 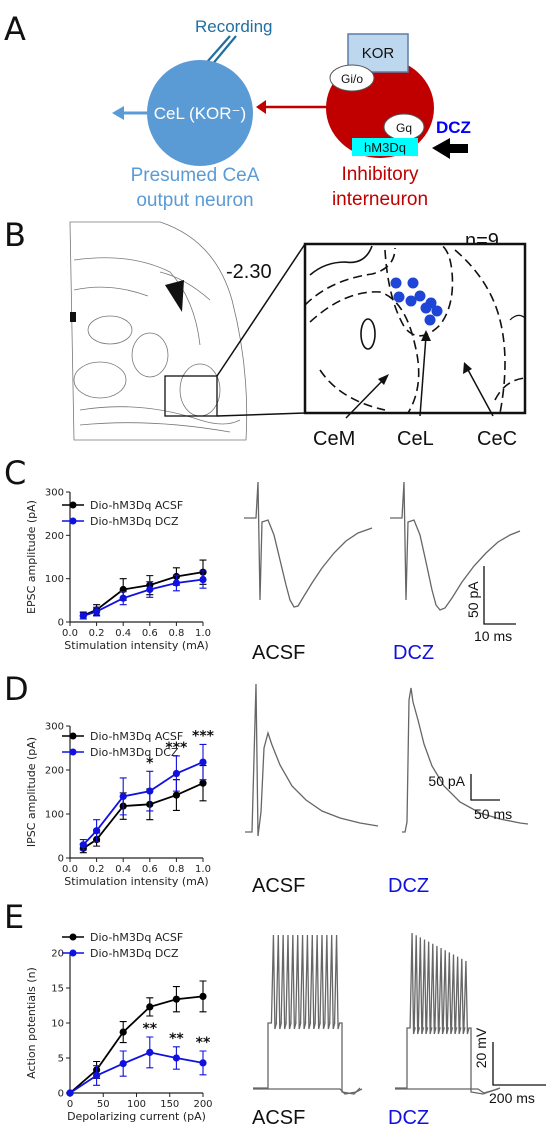 What do you see at coordinates (118, 113) in the screenshot?
I see `output-arrow-head` at bounding box center [118, 113].